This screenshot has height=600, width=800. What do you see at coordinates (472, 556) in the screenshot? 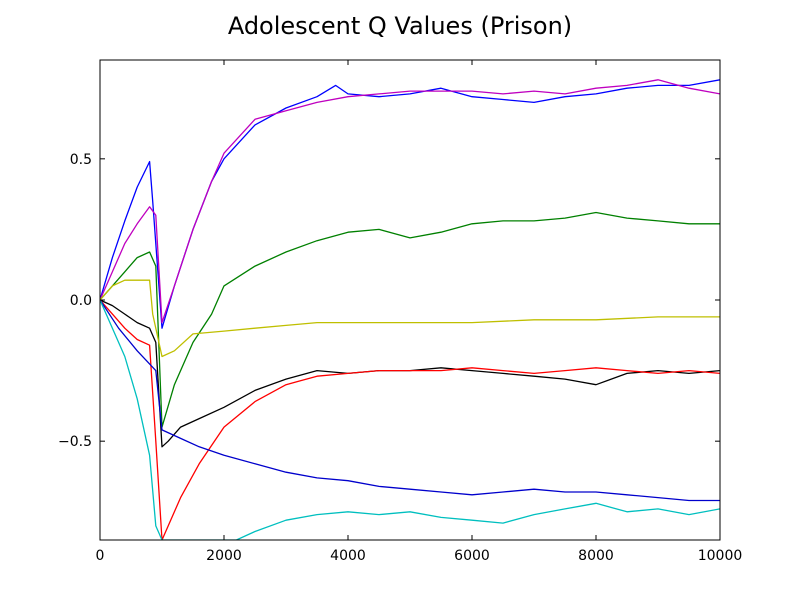
I see `x-tick-label: 6000` at bounding box center [472, 556].